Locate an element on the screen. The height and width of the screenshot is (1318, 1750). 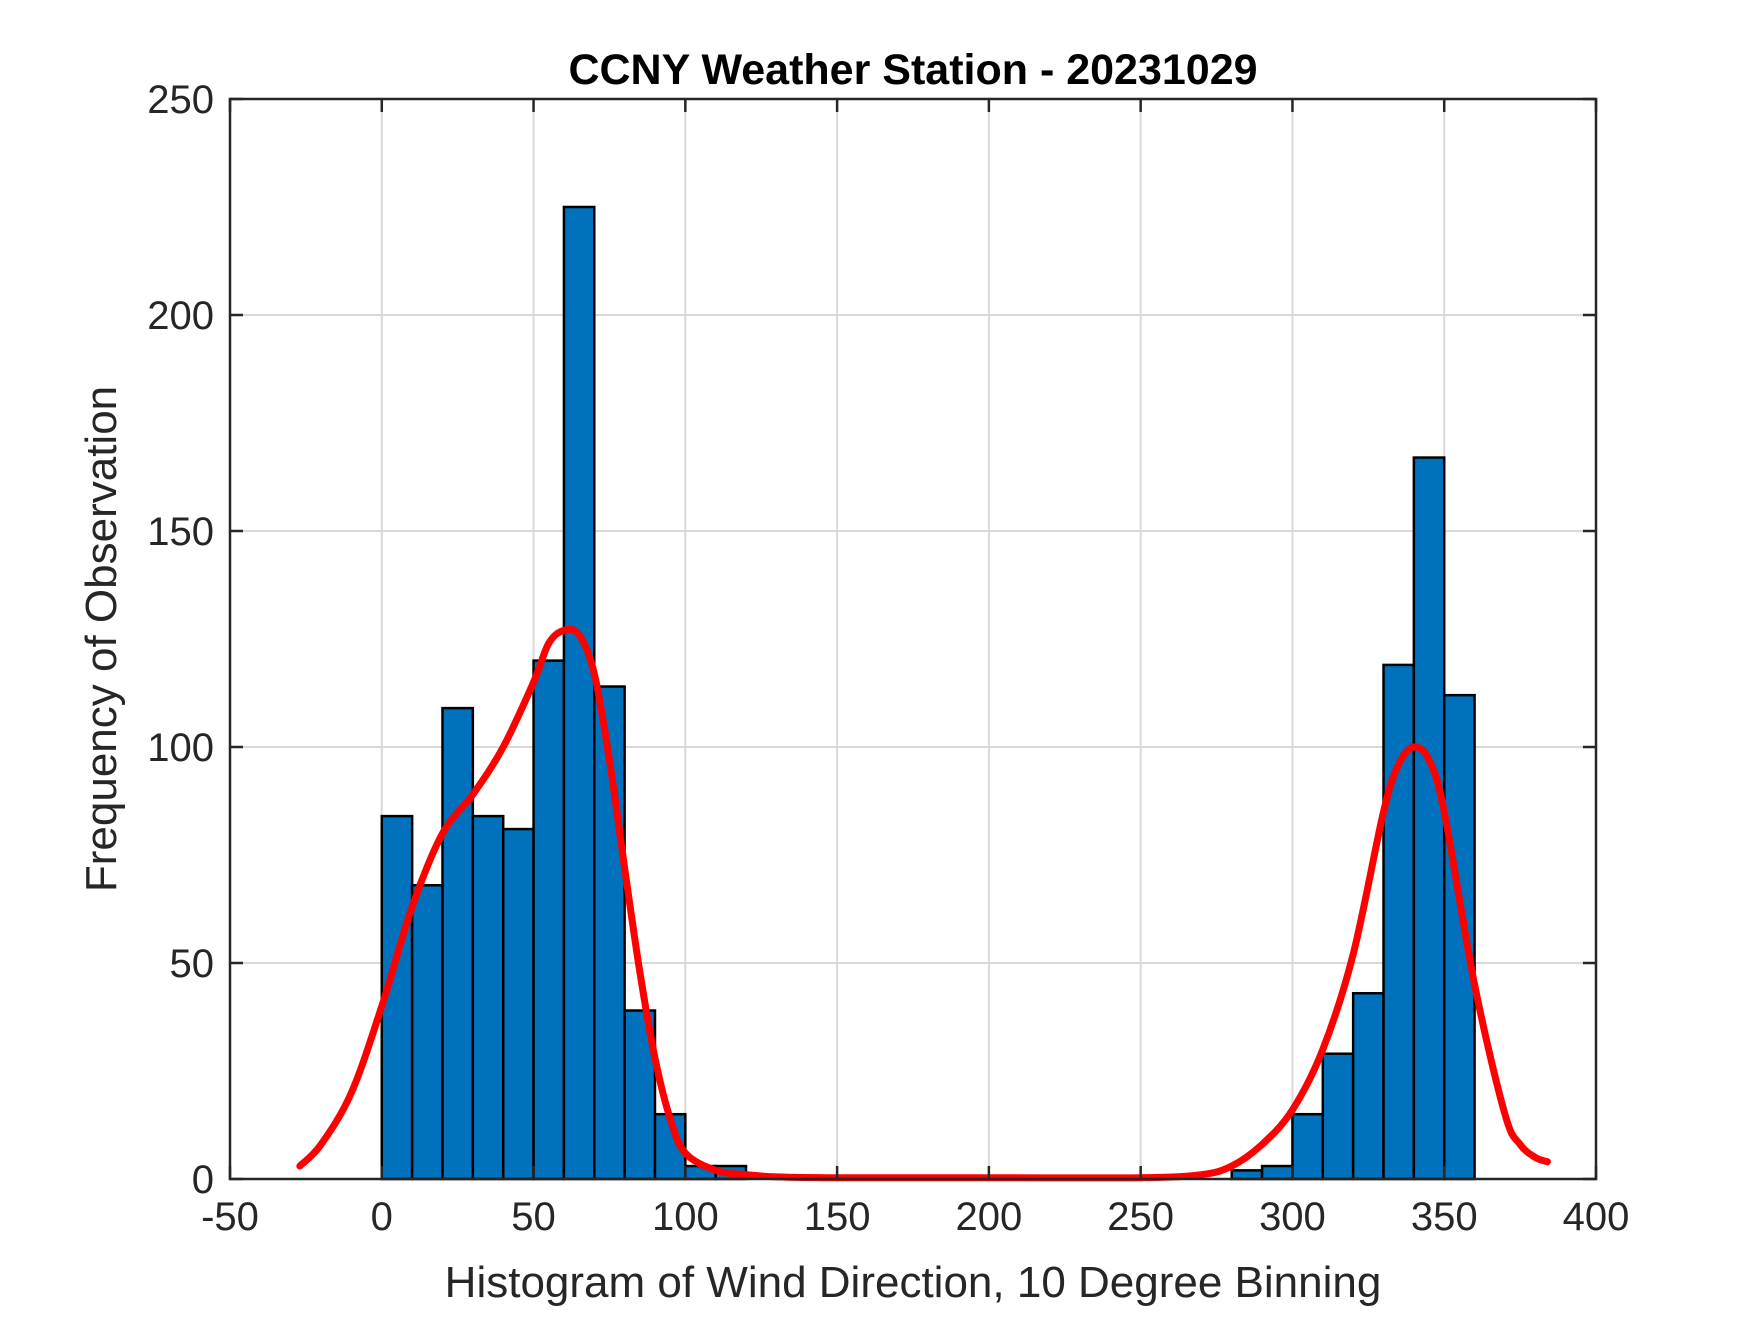
x-tick-label: 100 is located at coordinates (685, 1217).